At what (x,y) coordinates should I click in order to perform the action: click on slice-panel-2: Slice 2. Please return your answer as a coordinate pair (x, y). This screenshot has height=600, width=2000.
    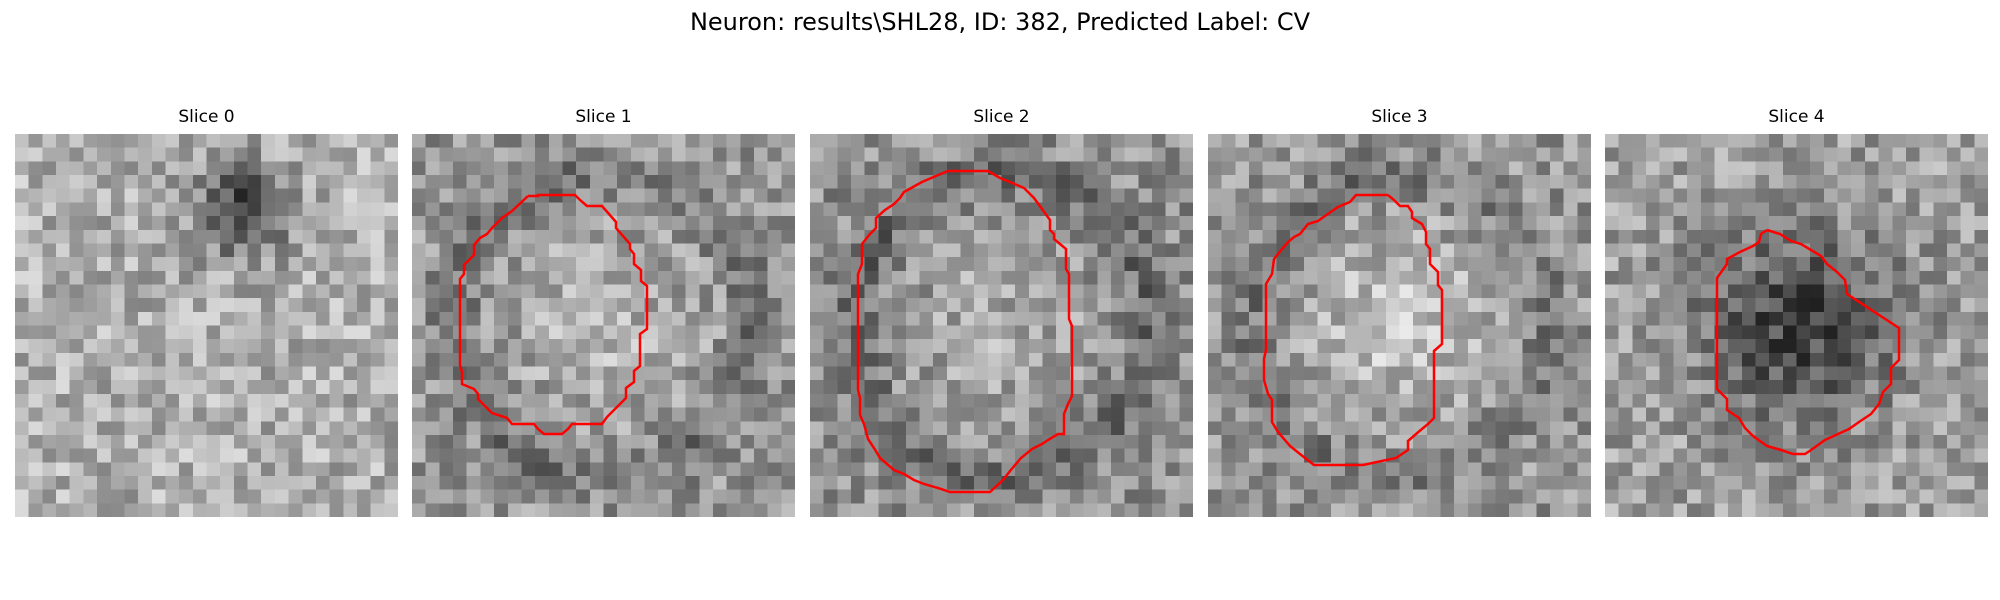
    Looking at the image, I should click on (1001, 312).